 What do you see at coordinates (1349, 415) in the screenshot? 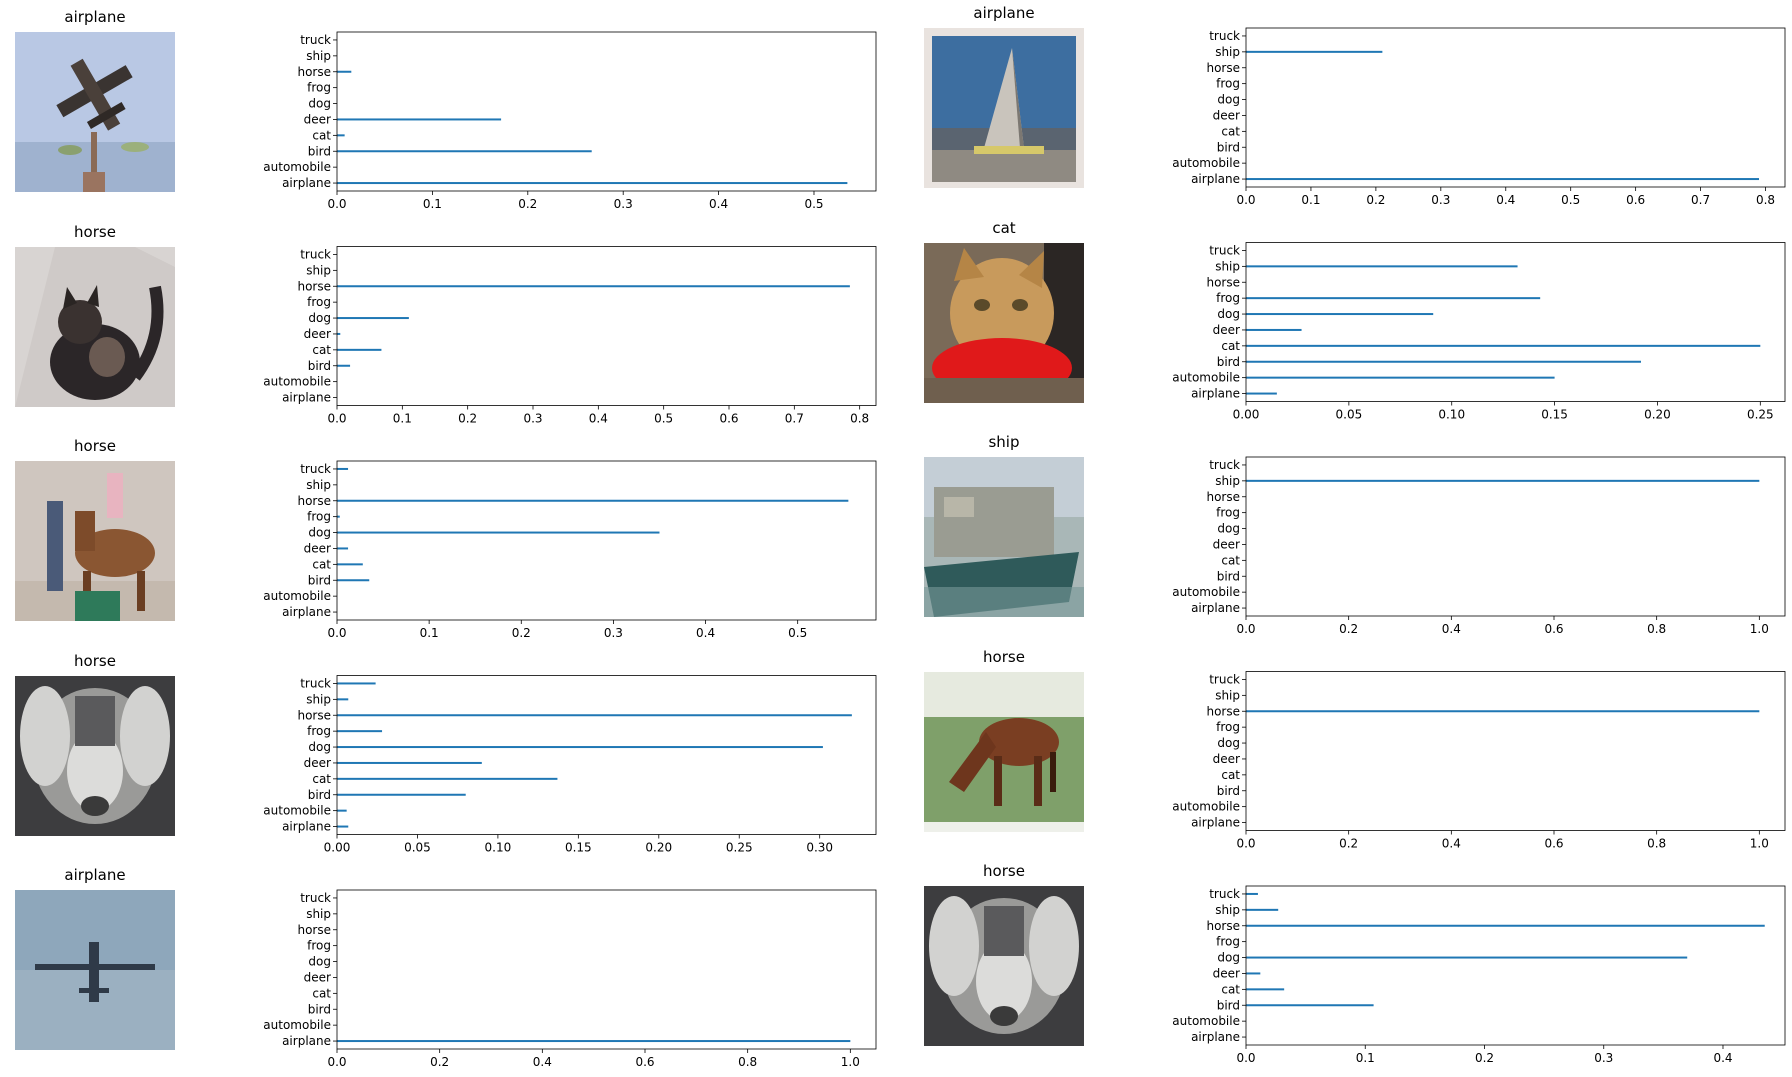
I see `x-tick-label: 0.05` at bounding box center [1349, 415].